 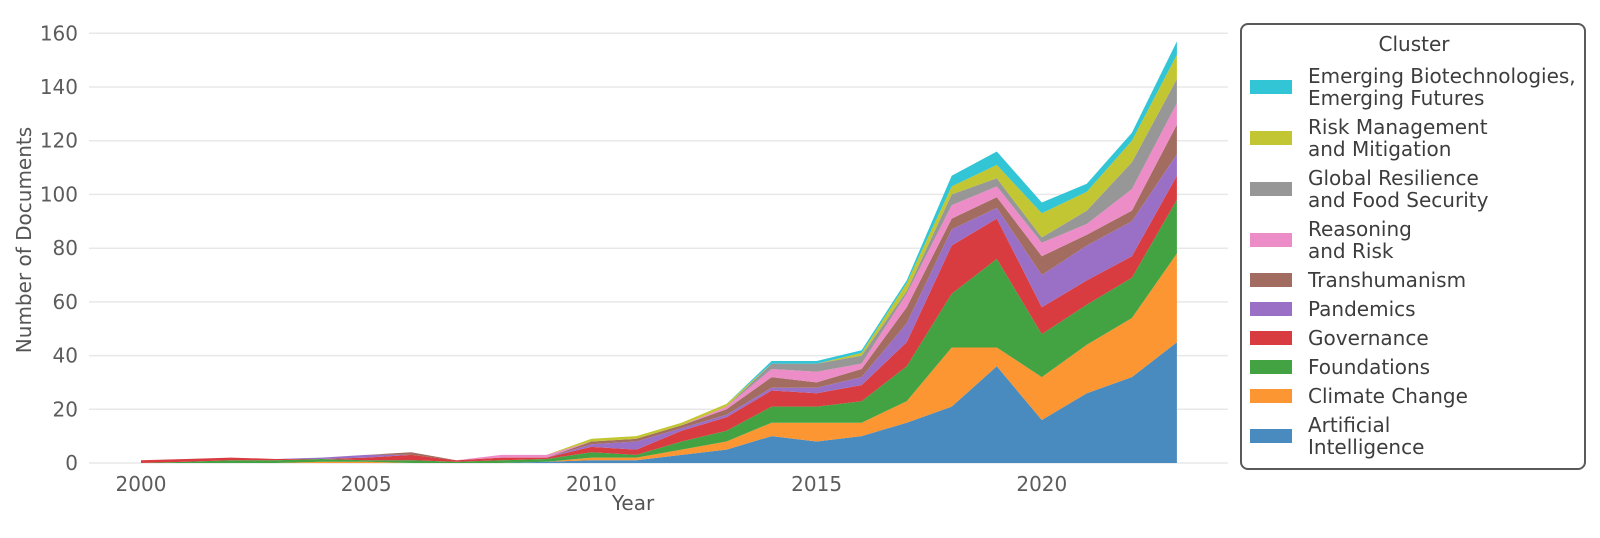 What do you see at coordinates (65, 302) in the screenshot?
I see `y-tick-label-60: 60` at bounding box center [65, 302].